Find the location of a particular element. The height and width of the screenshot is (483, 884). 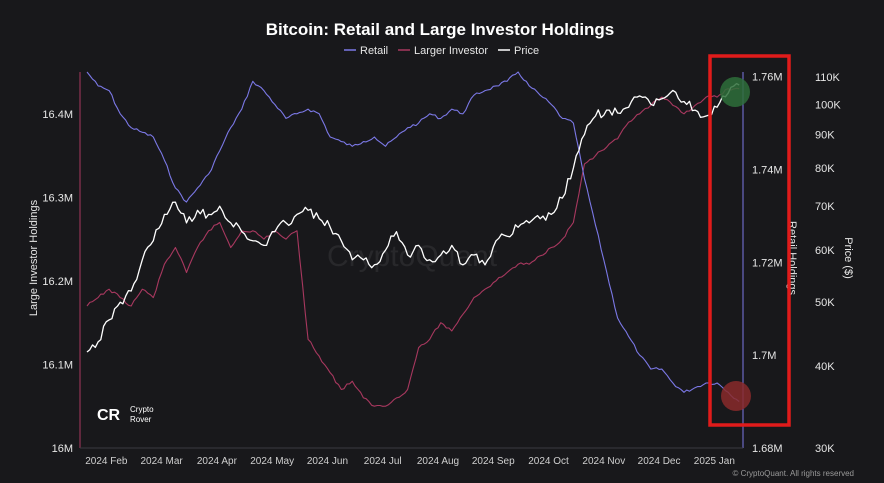

left-axis-ticks: 16M 16.1M 16.2M 16.3M 16.4M is located at coordinates (57, 282).